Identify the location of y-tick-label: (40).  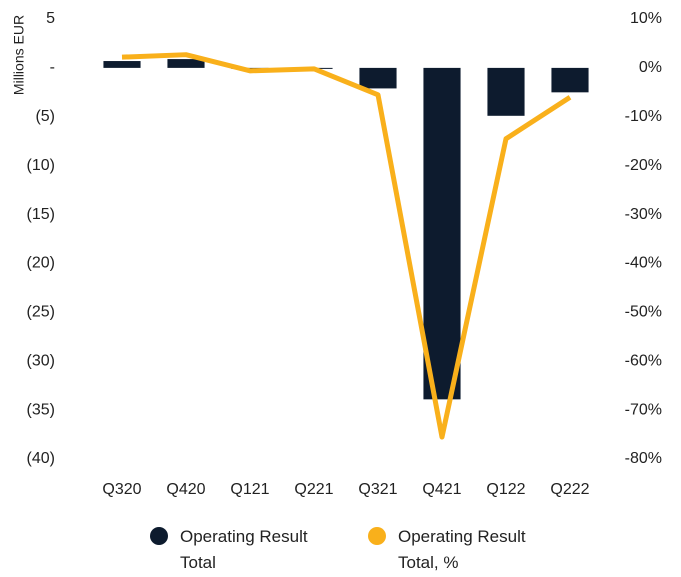
(41, 458).